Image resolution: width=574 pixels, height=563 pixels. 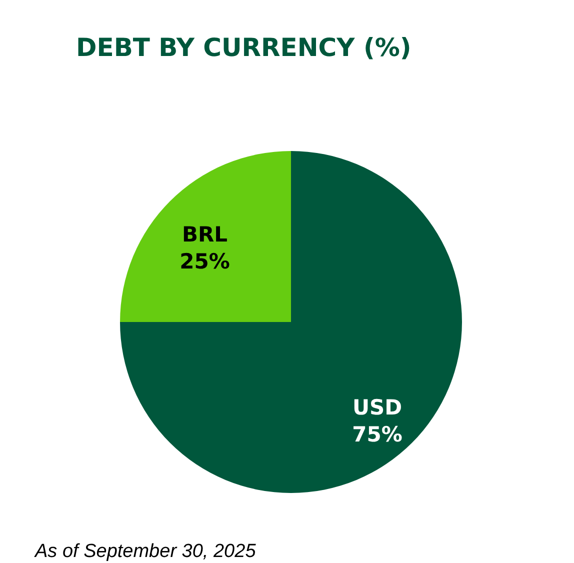 I want to click on data-label: 25%, so click(x=205, y=262).